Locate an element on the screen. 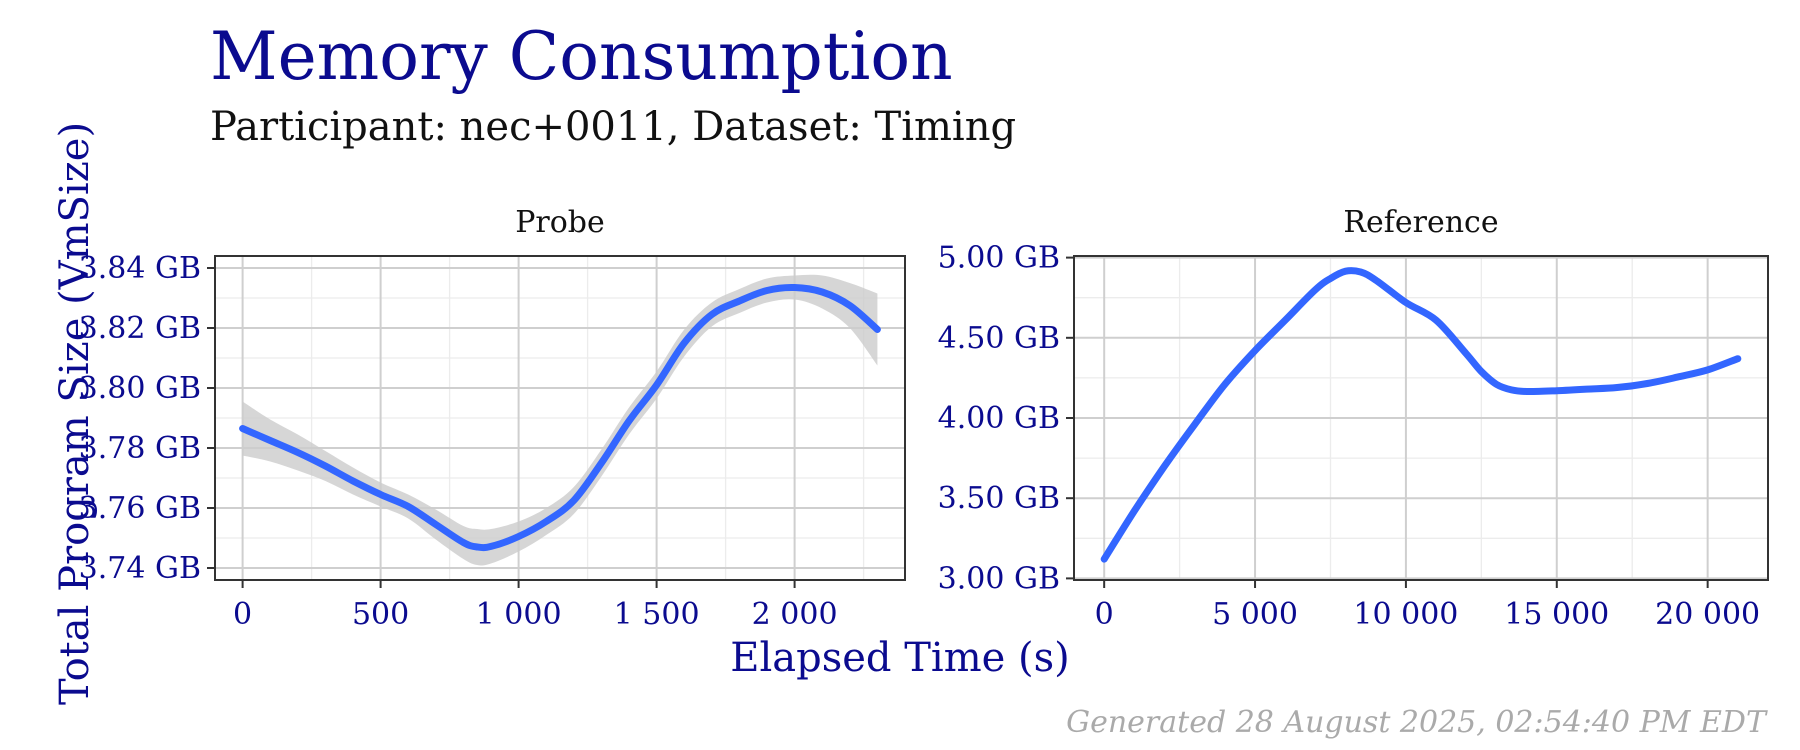 This screenshot has height=750, width=1800. y-tick-label: 5.00 GB is located at coordinates (999, 258).